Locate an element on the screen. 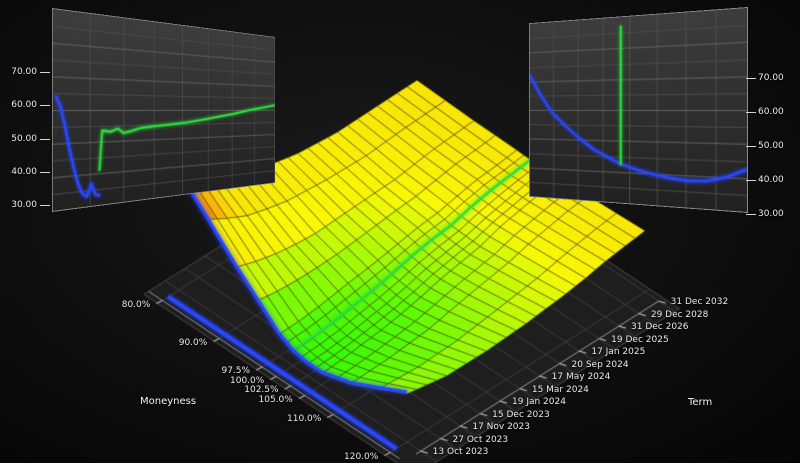 The image size is (800, 463). smile-panel is located at coordinates (638, 110).